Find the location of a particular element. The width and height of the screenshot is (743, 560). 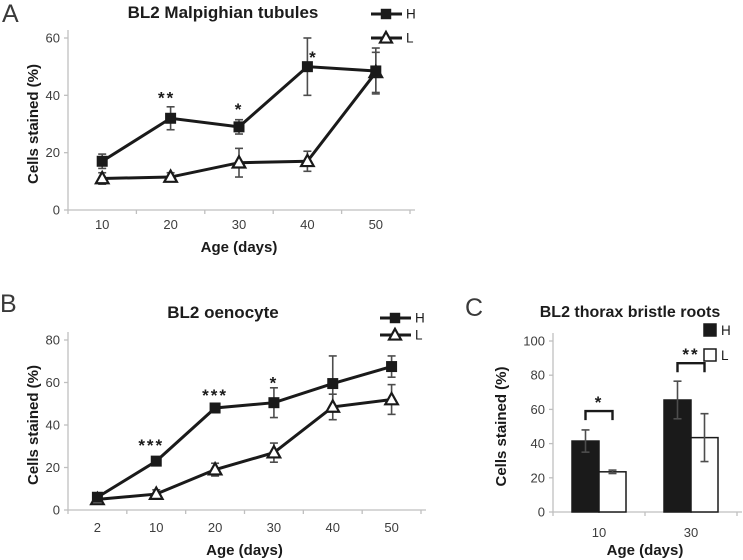

y-tick-label: 100 is located at coordinates (534, 341).